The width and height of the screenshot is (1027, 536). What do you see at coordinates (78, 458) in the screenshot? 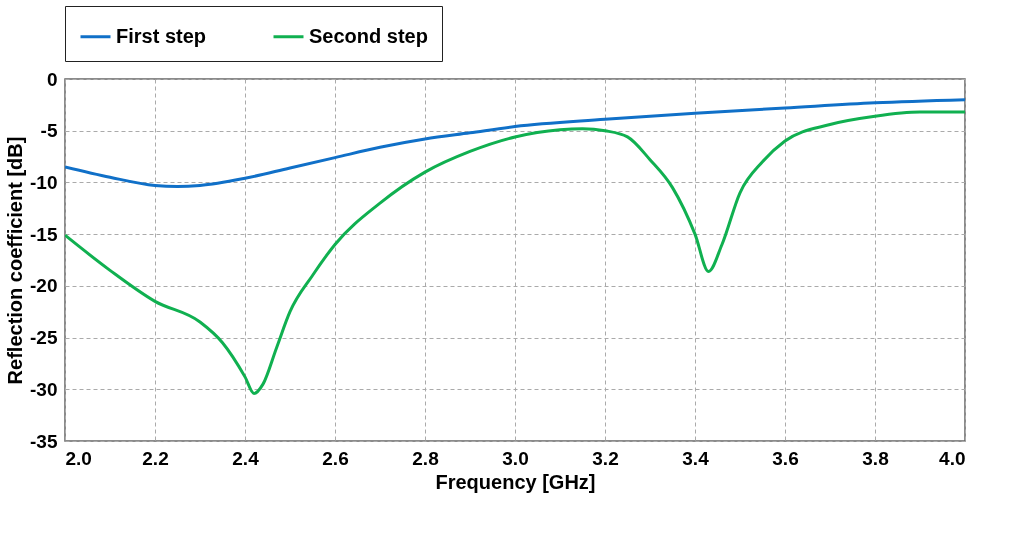
I see `x-tick-label: 2.0` at bounding box center [78, 458].